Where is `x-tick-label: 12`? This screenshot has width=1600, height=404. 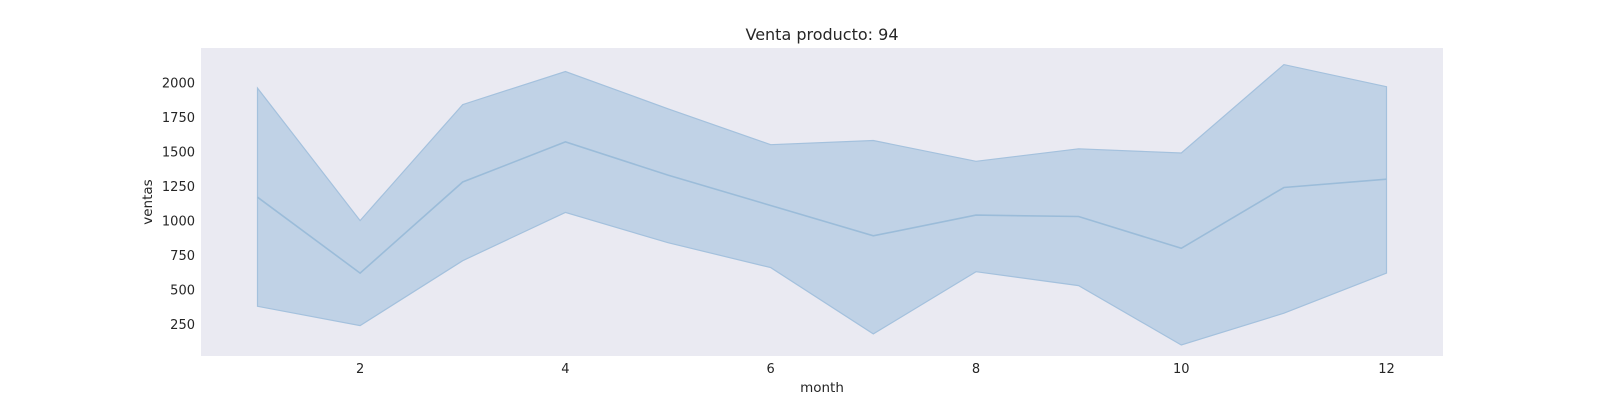 x-tick-label: 12 is located at coordinates (1386, 369).